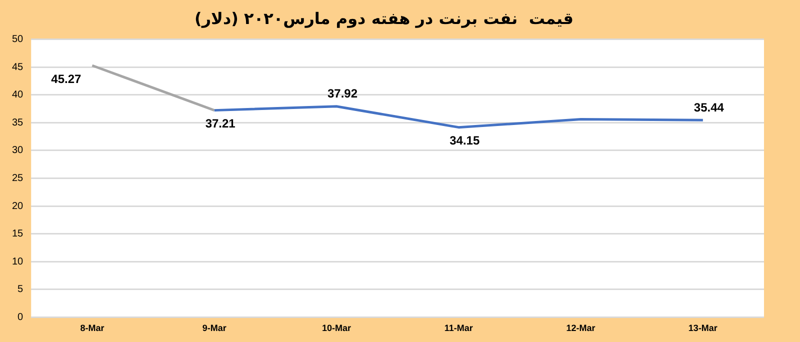 The image size is (800, 342). Describe the element at coordinates (465, 141) in the screenshot. I see `data-label: 34.15` at that location.